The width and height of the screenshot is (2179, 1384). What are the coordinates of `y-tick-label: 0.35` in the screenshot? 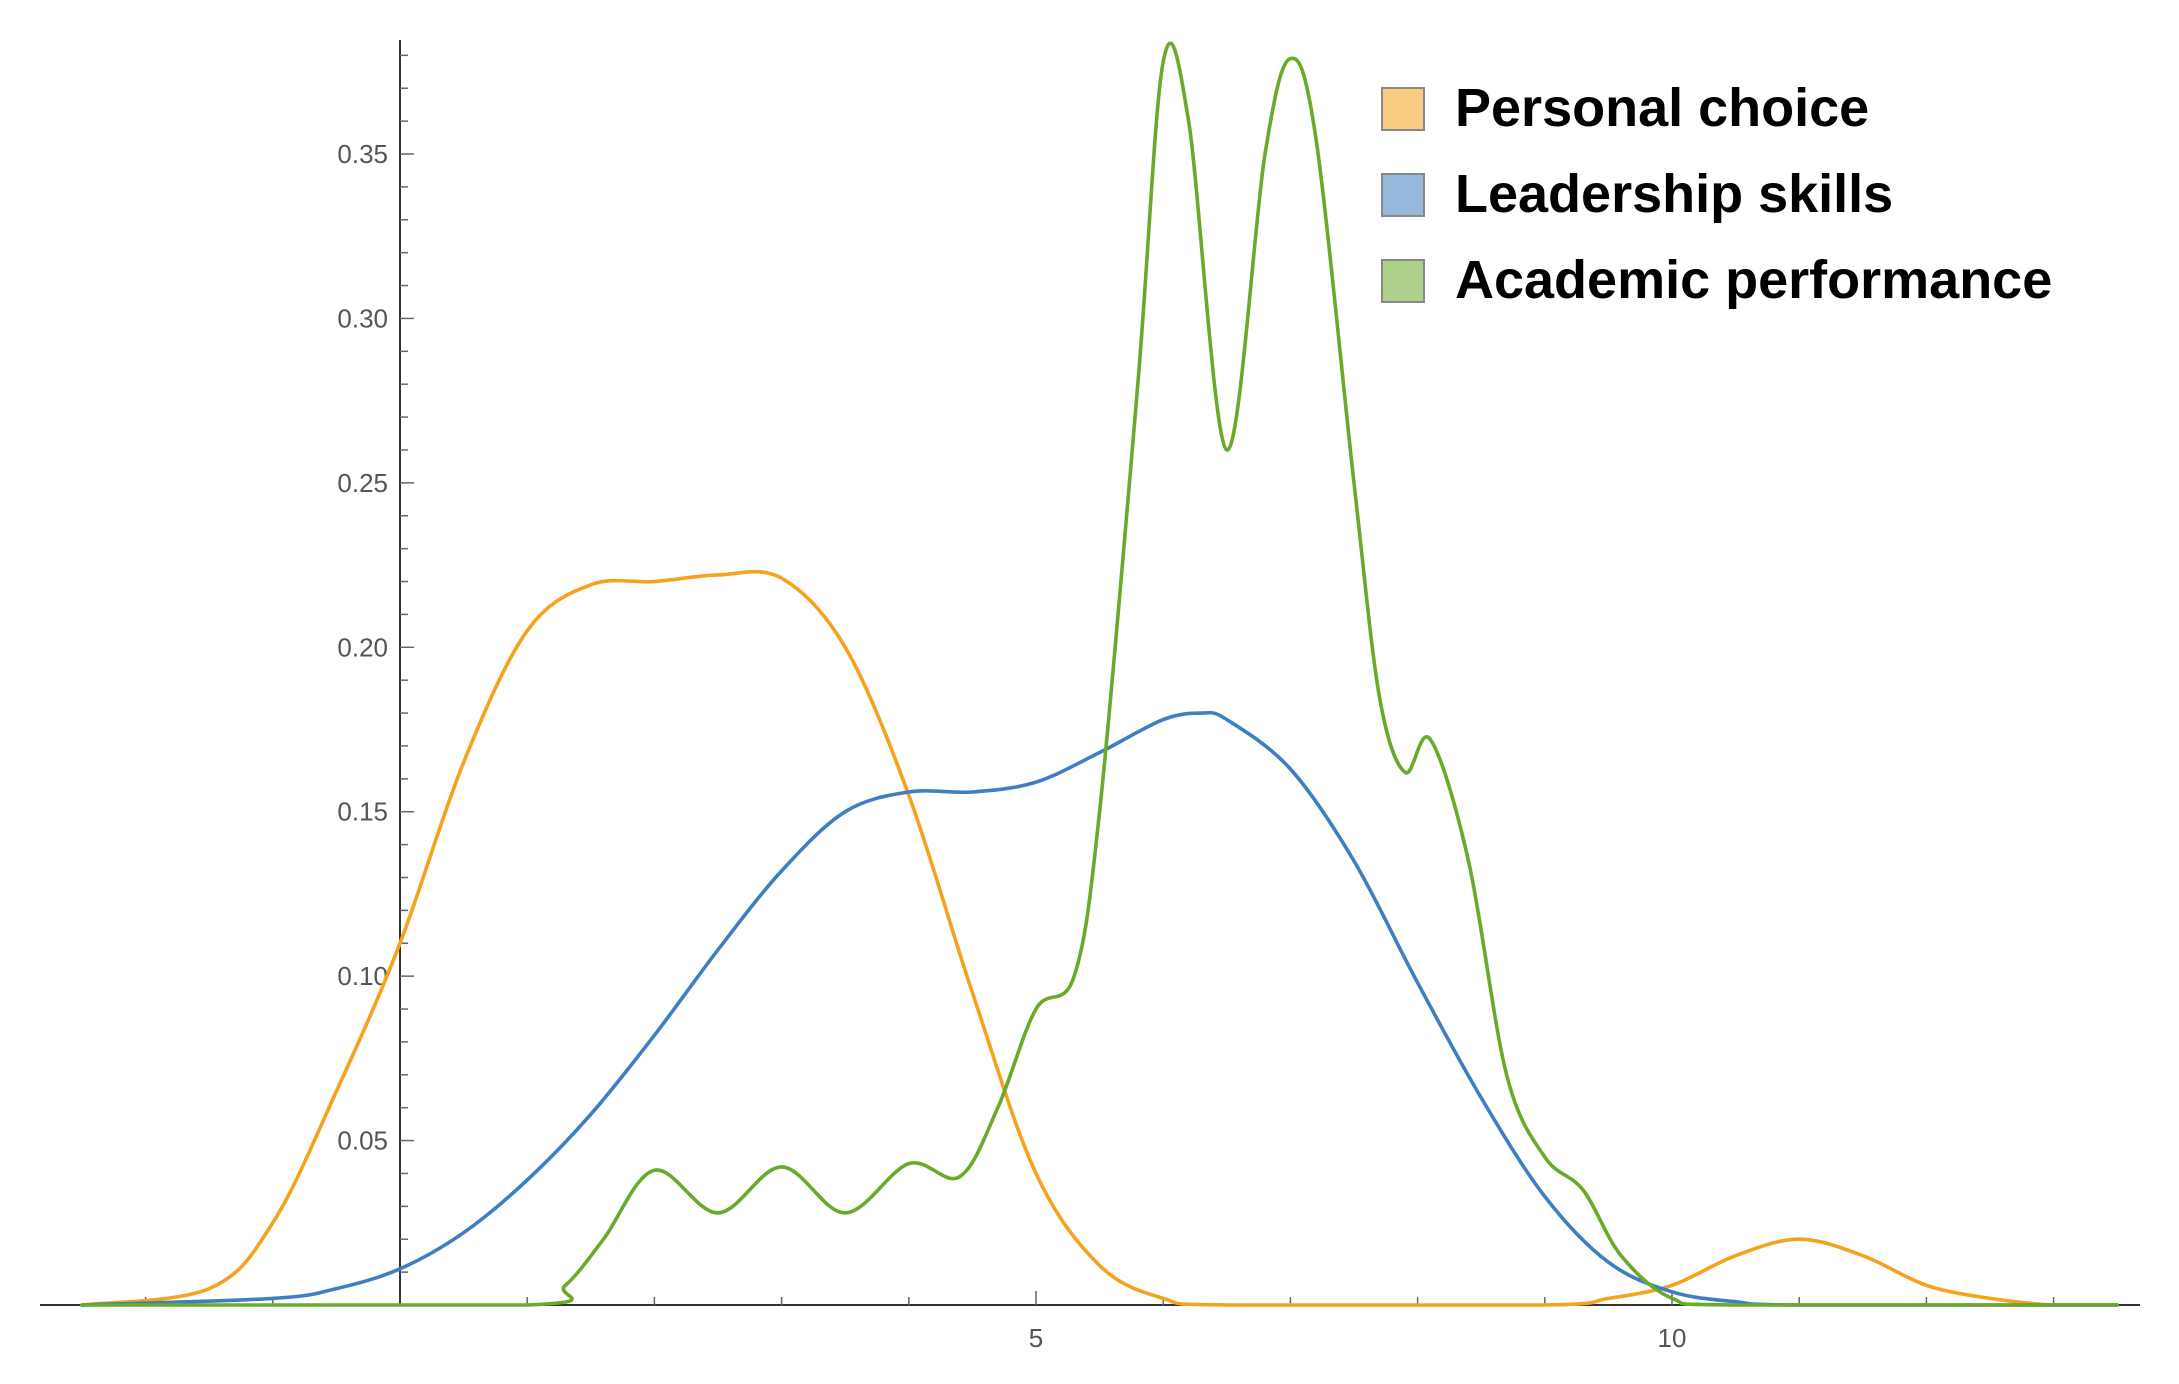 It's located at (362, 154).